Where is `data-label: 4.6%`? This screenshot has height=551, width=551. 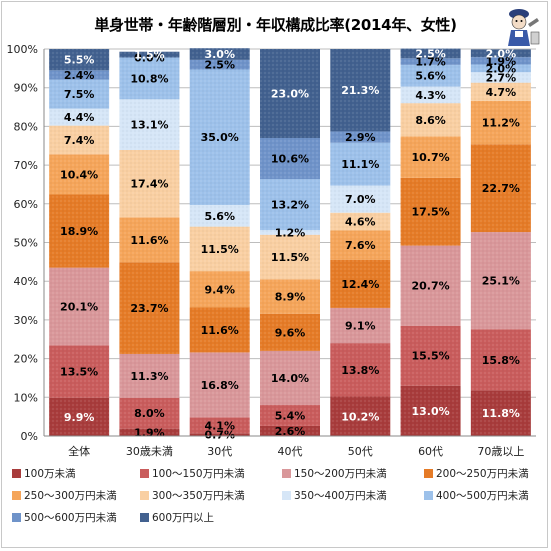
data-label: 4.6% is located at coordinates (360, 222).